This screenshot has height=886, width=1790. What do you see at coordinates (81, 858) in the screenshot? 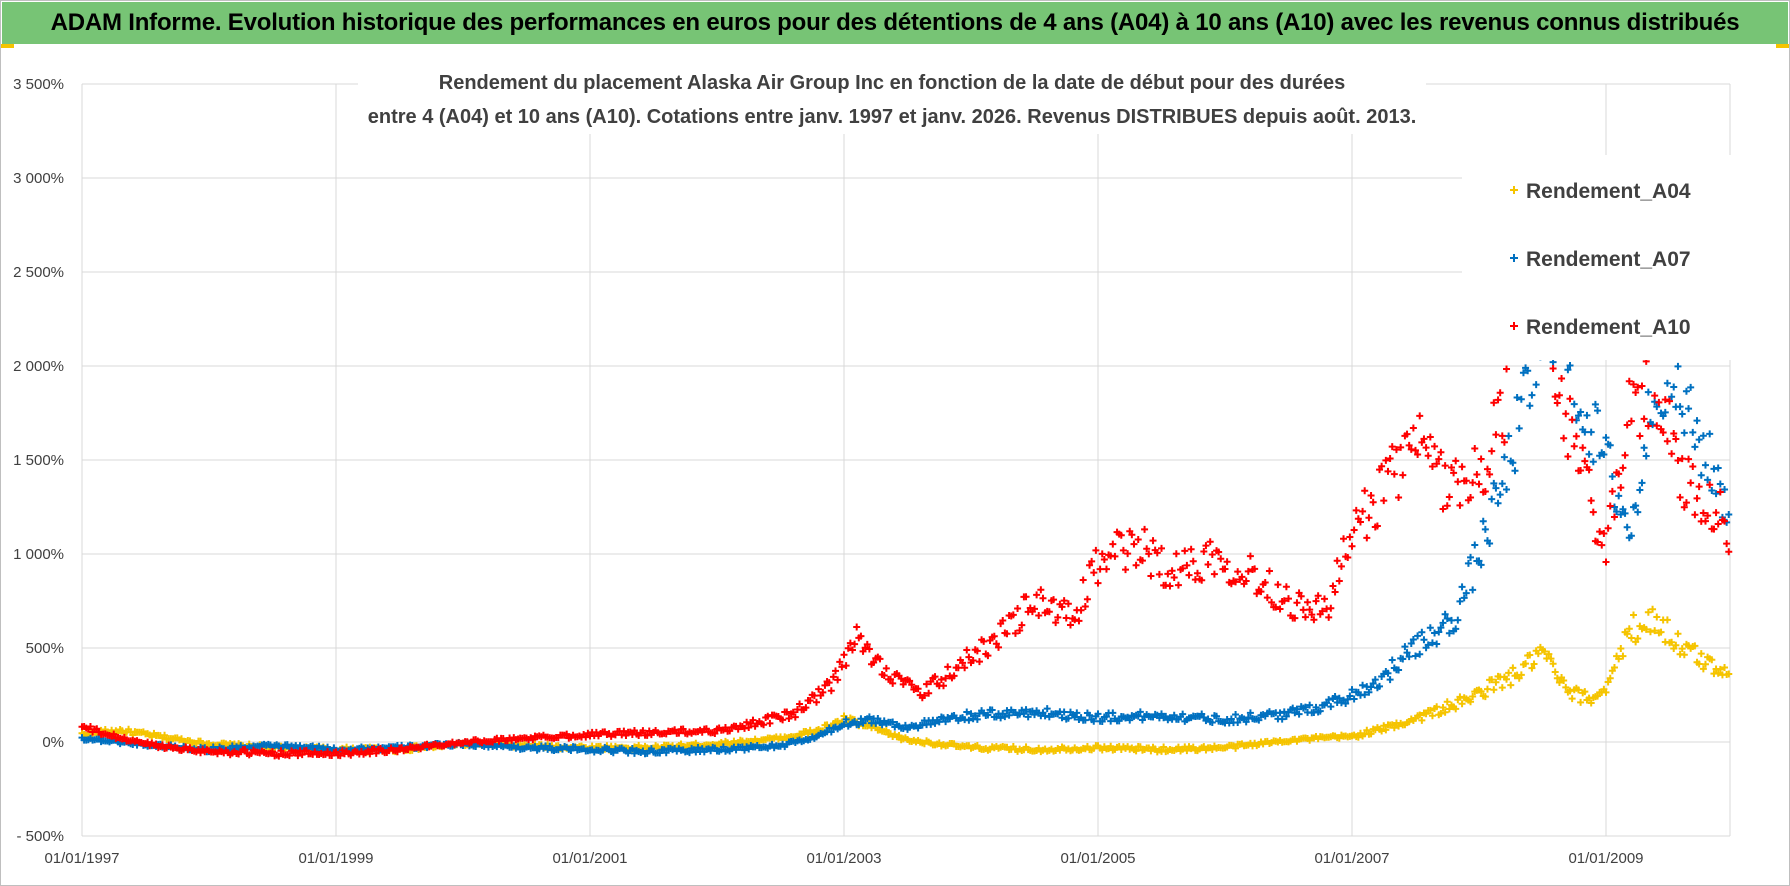
I see `x-tick-label: 01/01/1997` at bounding box center [81, 858].